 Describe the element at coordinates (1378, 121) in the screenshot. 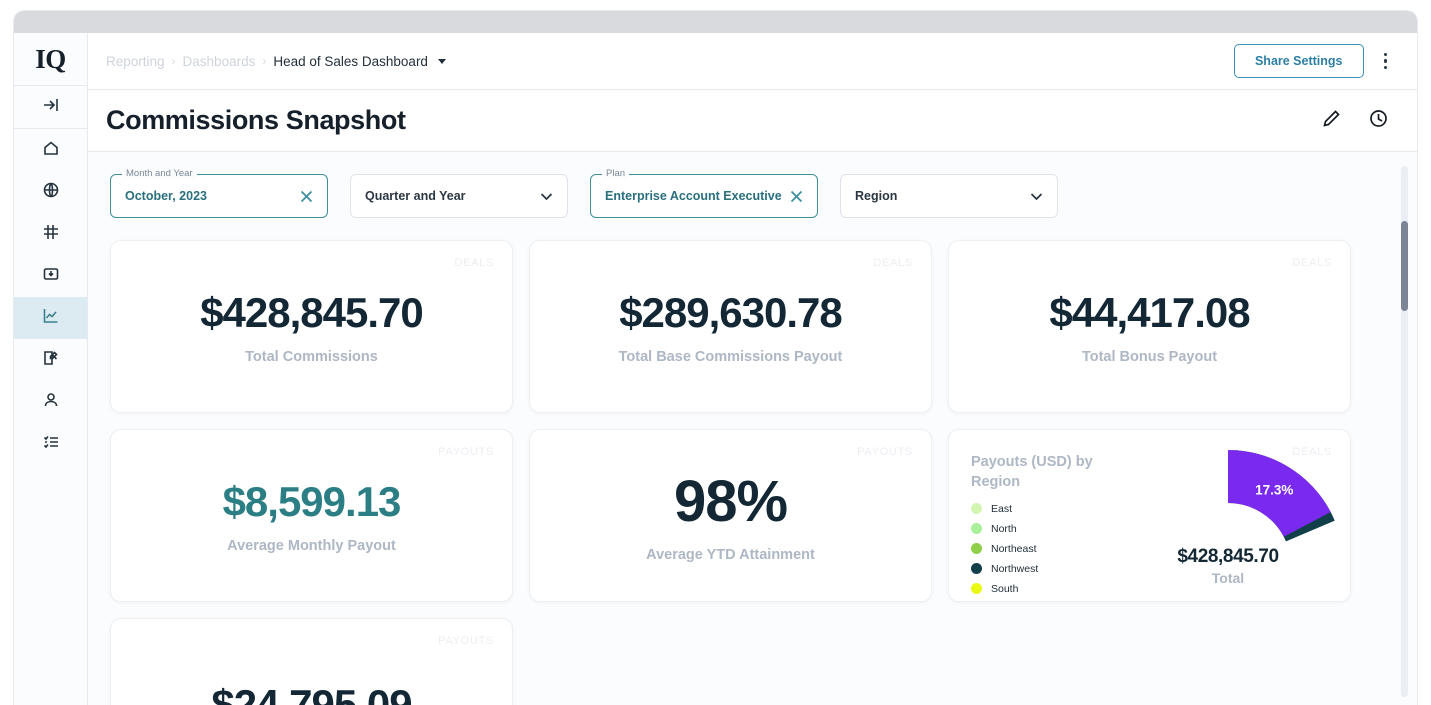

I see `clock-icon` at that location.